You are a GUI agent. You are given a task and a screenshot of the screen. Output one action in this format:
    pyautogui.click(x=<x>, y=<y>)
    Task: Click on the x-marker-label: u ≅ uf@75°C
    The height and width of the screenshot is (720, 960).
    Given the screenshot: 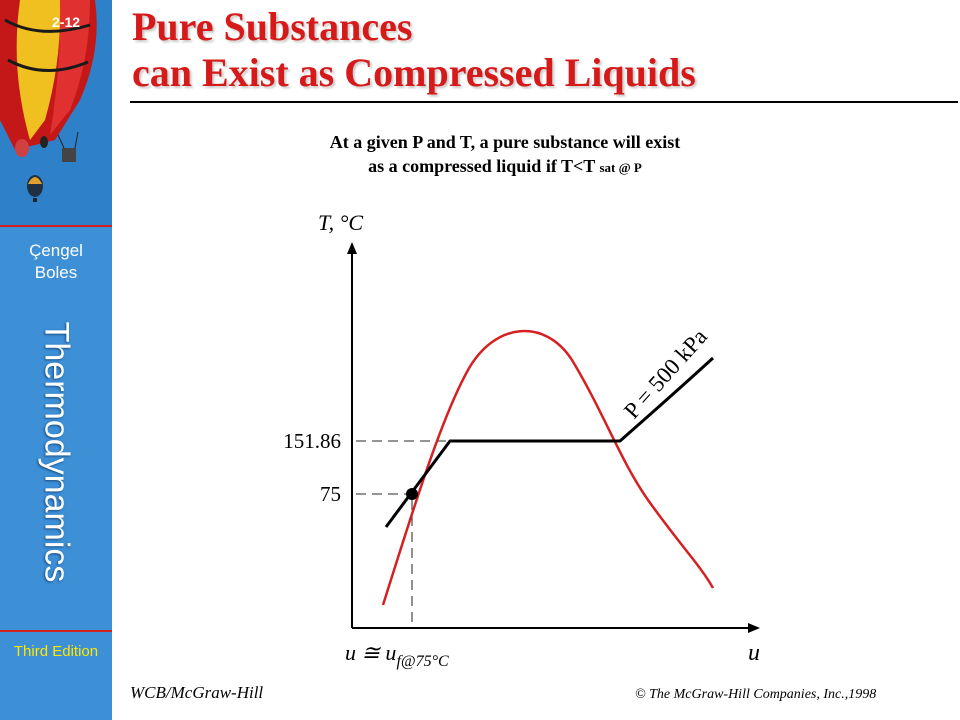 What is the action you would take?
    pyautogui.click(x=397, y=655)
    